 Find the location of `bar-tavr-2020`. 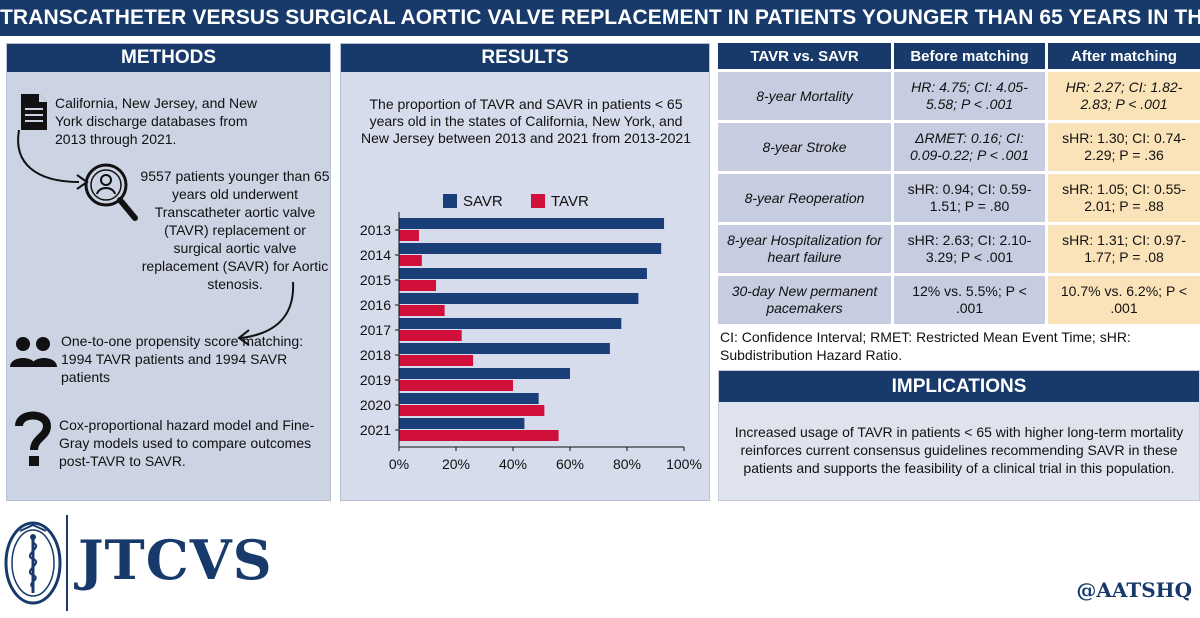

bar-tavr-2020 is located at coordinates (472, 410).